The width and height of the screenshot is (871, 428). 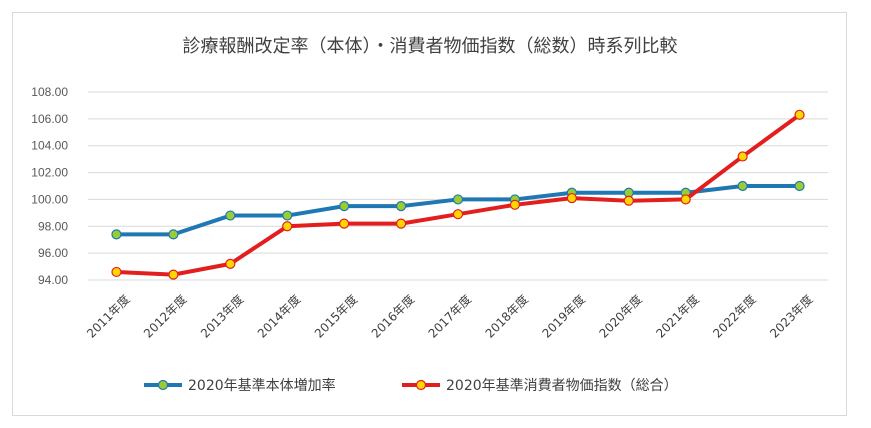 What do you see at coordinates (278, 316) in the screenshot?
I see `x-tick-label: 2014年度` at bounding box center [278, 316].